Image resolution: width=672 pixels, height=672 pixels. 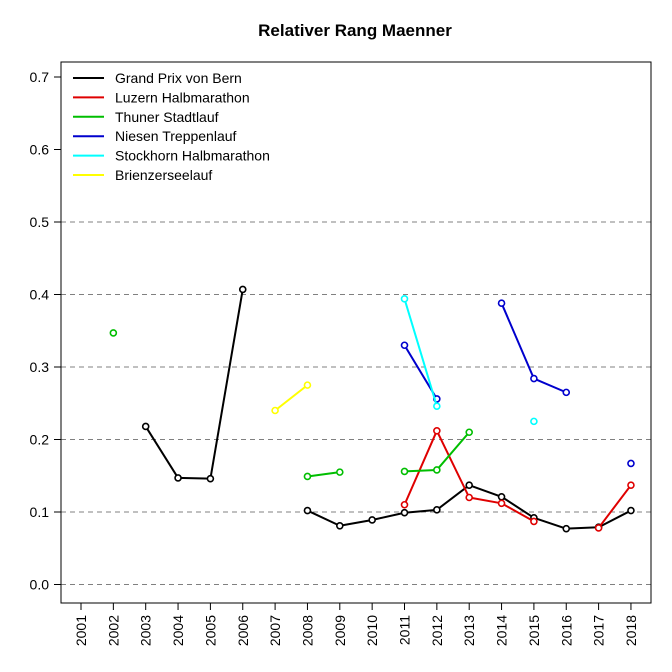 What do you see at coordinates (243, 630) in the screenshot?
I see `x-tick-label: 2006` at bounding box center [243, 630].